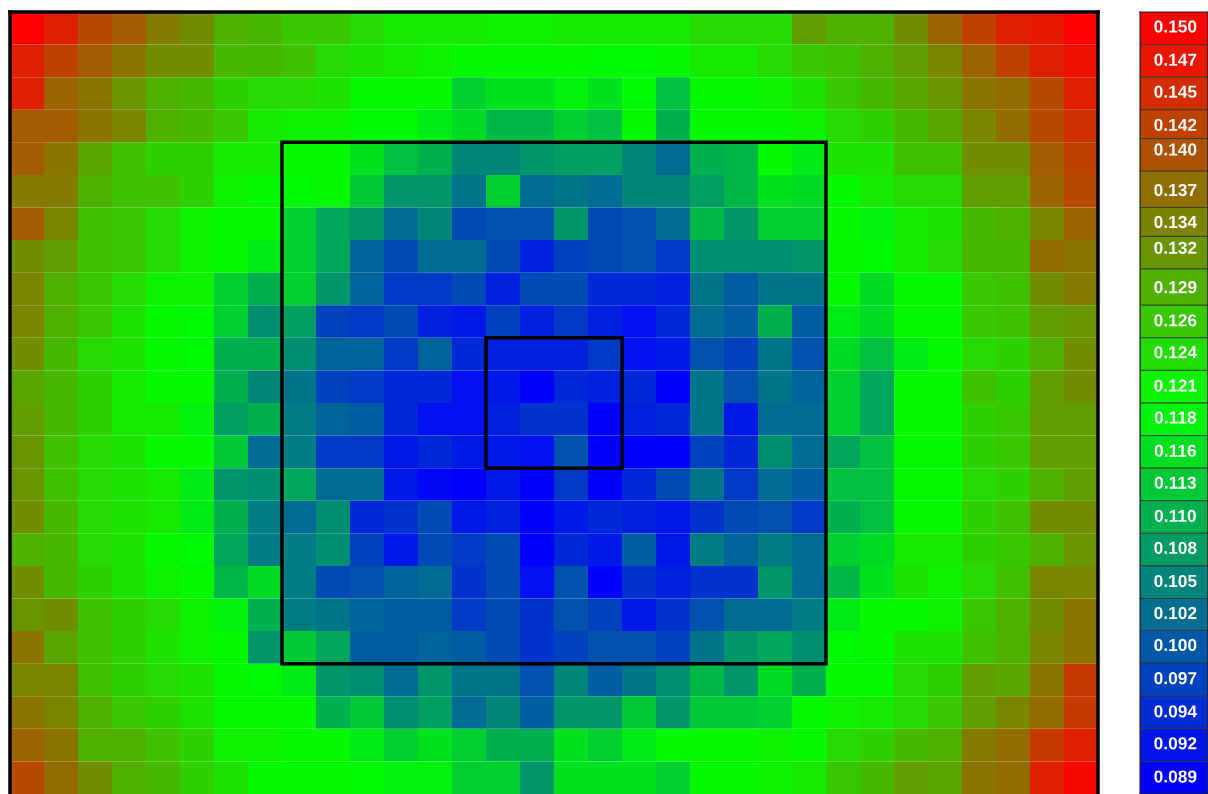 The image size is (1208, 794). What do you see at coordinates (1175, 547) in the screenshot?
I see `color-bar-label: 0.108` at bounding box center [1175, 547].